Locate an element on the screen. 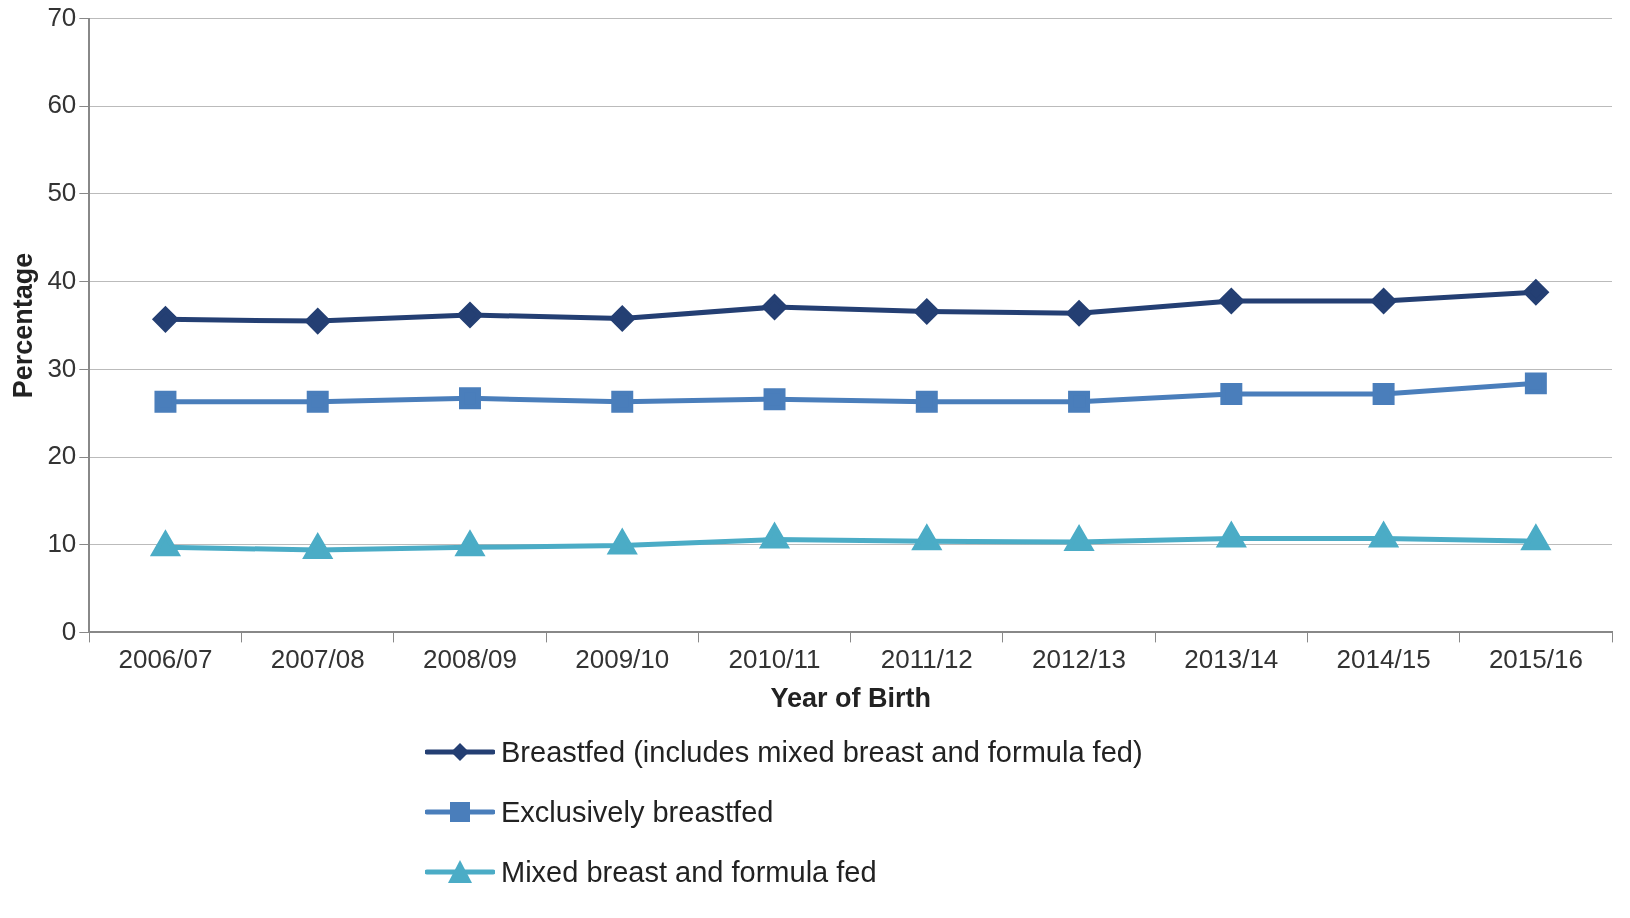 The height and width of the screenshot is (918, 1630). legend-label: Mixed breast and formula fed is located at coordinates (689, 872).